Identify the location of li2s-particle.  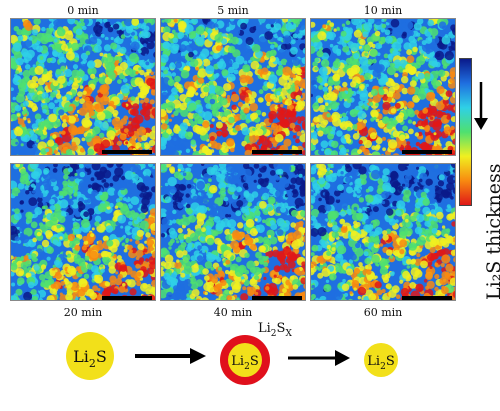
(90, 356).